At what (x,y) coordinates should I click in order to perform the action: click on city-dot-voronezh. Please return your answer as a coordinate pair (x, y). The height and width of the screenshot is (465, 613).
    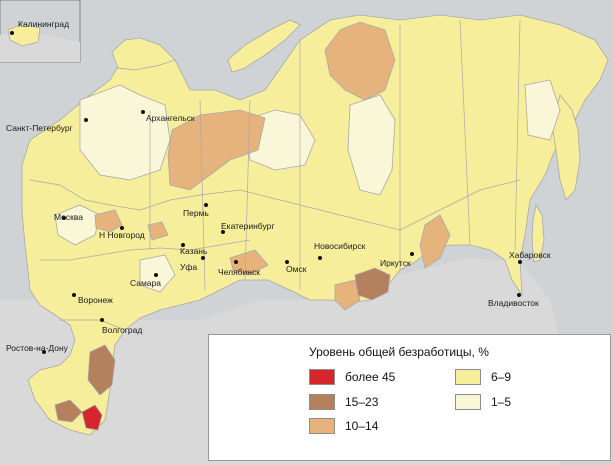
    Looking at the image, I should click on (74, 295).